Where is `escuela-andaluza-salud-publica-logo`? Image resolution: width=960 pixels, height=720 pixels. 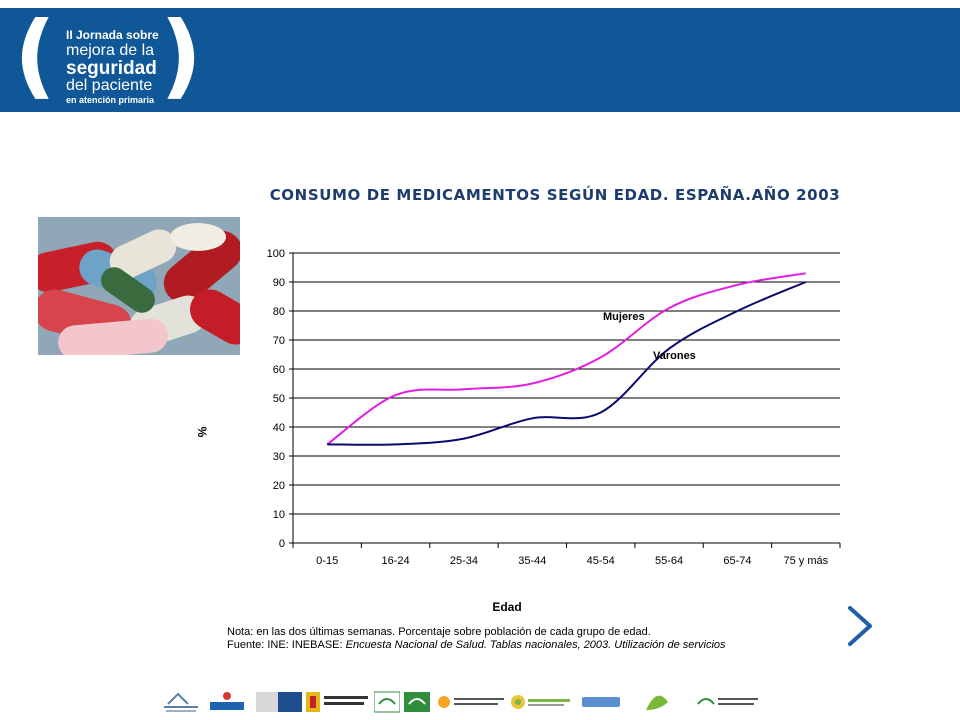
escuela-andaluza-salud-publica-logo is located at coordinates (728, 702).